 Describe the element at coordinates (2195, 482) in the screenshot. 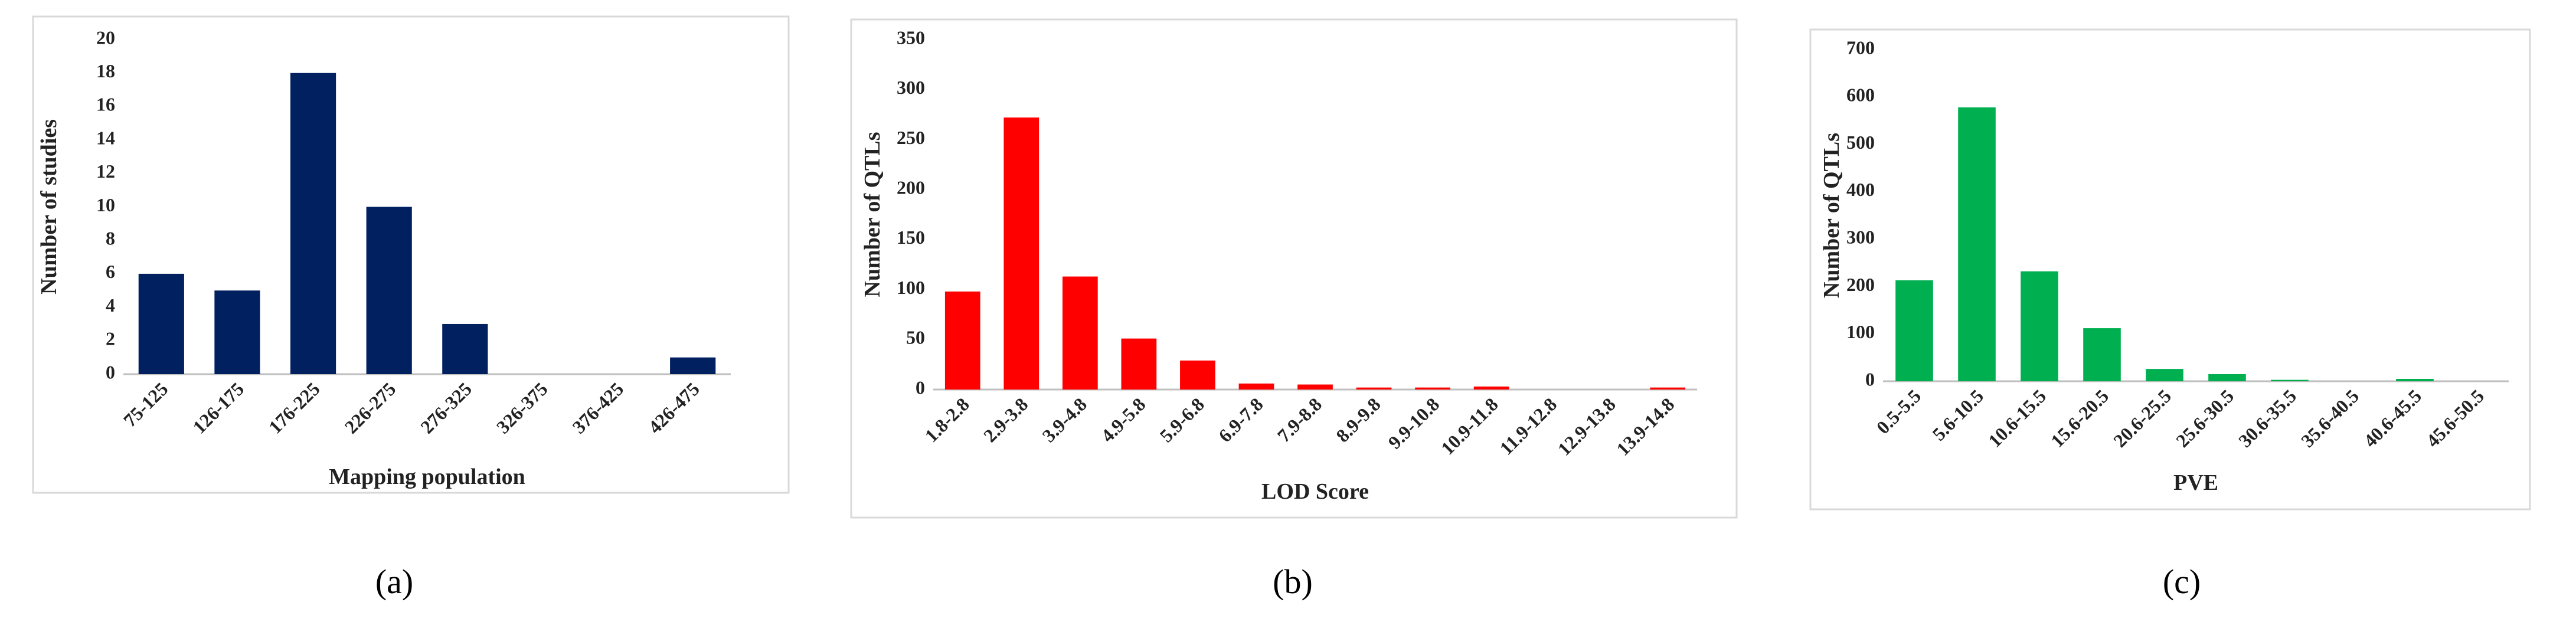

I see `x-axis-title: PVE` at that location.